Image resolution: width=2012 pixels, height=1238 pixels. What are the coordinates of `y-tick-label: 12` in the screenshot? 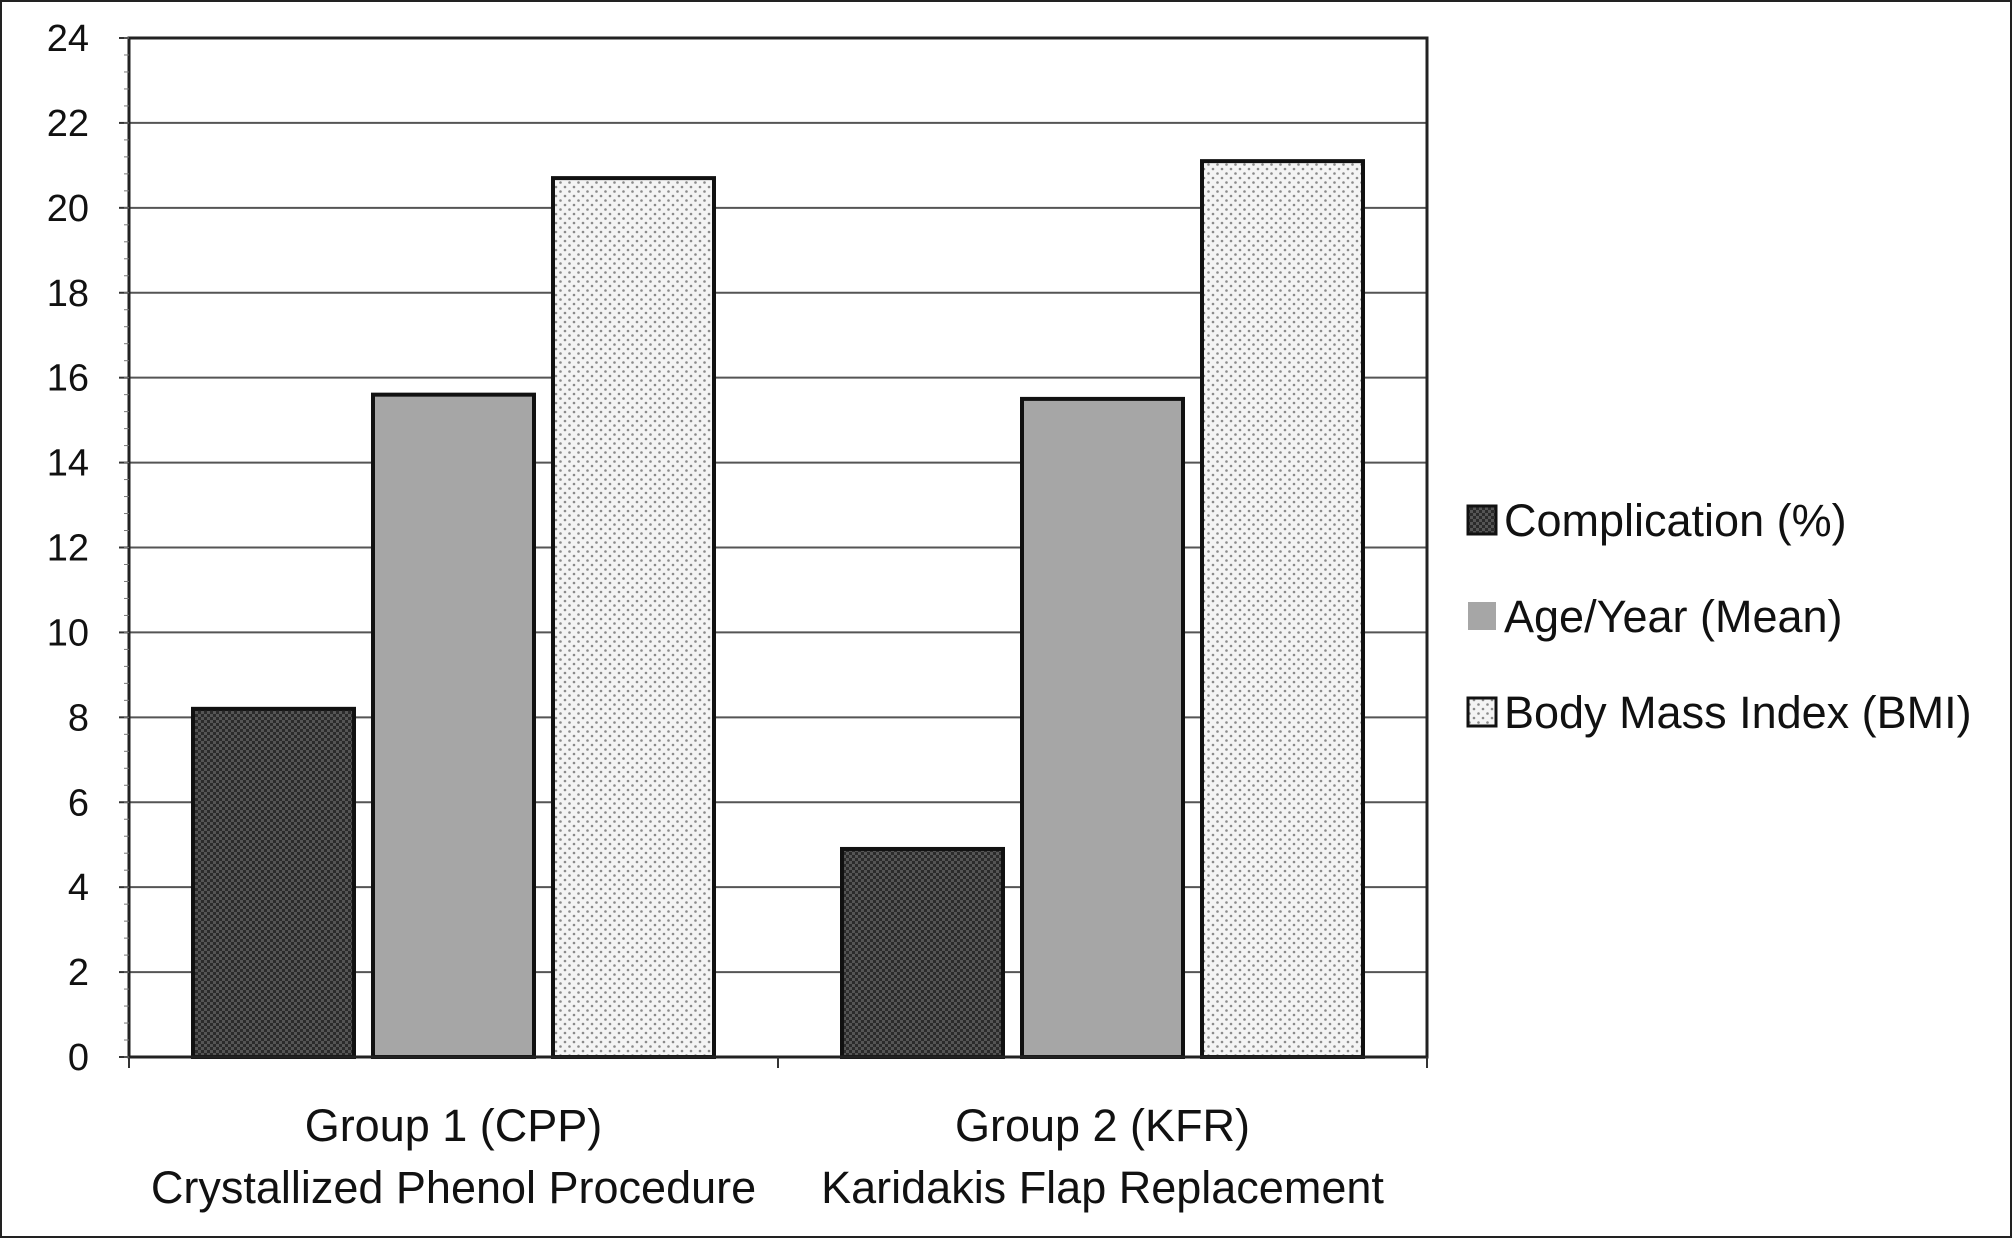 It's located at (68, 549).